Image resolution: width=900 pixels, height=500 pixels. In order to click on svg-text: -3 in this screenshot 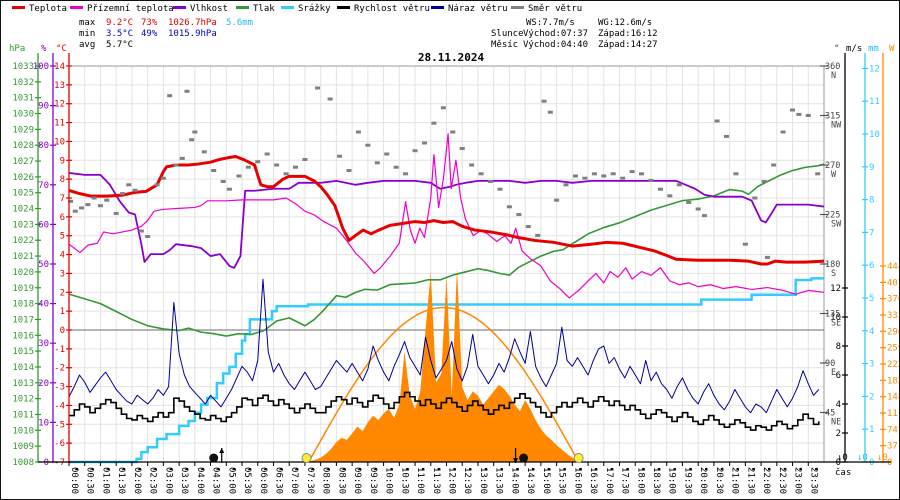, I will do `click(59, 388)`.